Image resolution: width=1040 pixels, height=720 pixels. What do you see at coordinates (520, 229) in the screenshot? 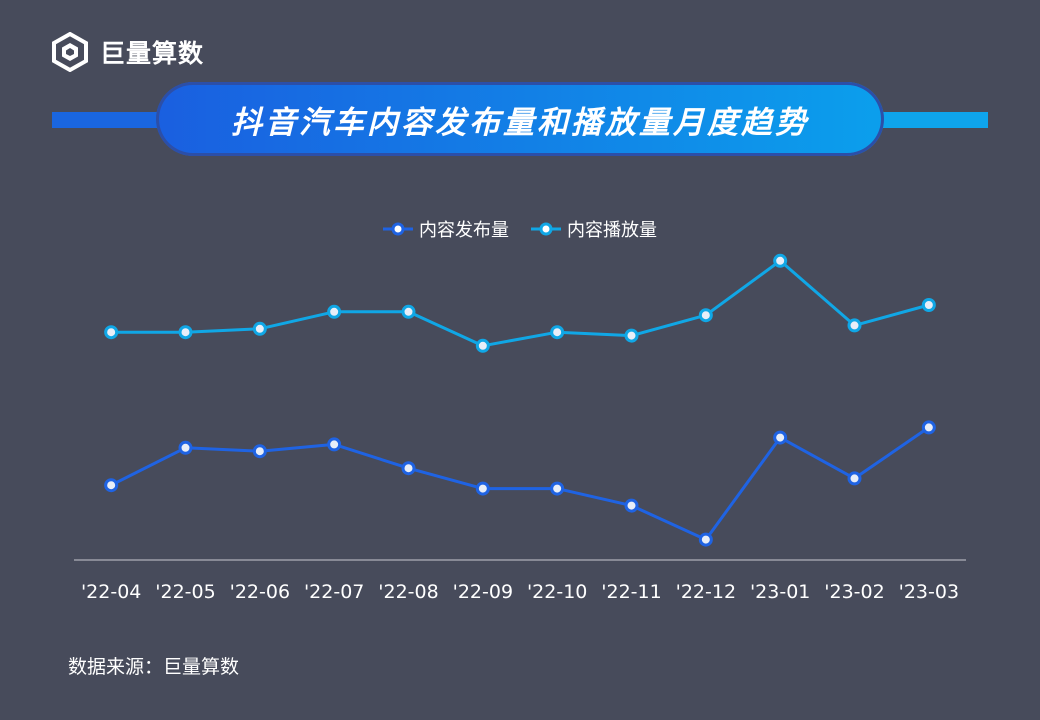
I see `chart-legend: 内容发布量 内容播放量` at bounding box center [520, 229].